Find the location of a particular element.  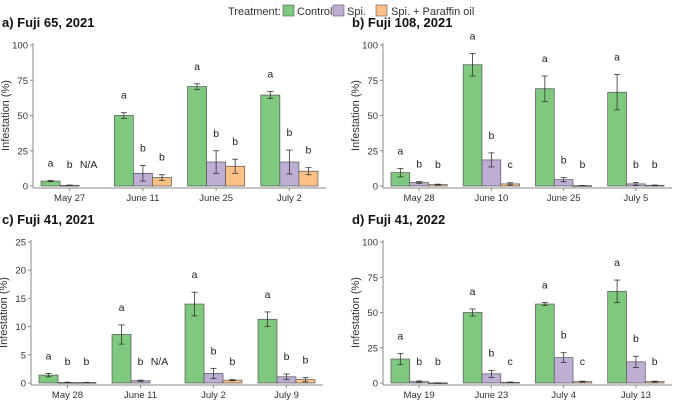

legend-label-spi: Spi. is located at coordinates (356, 12).